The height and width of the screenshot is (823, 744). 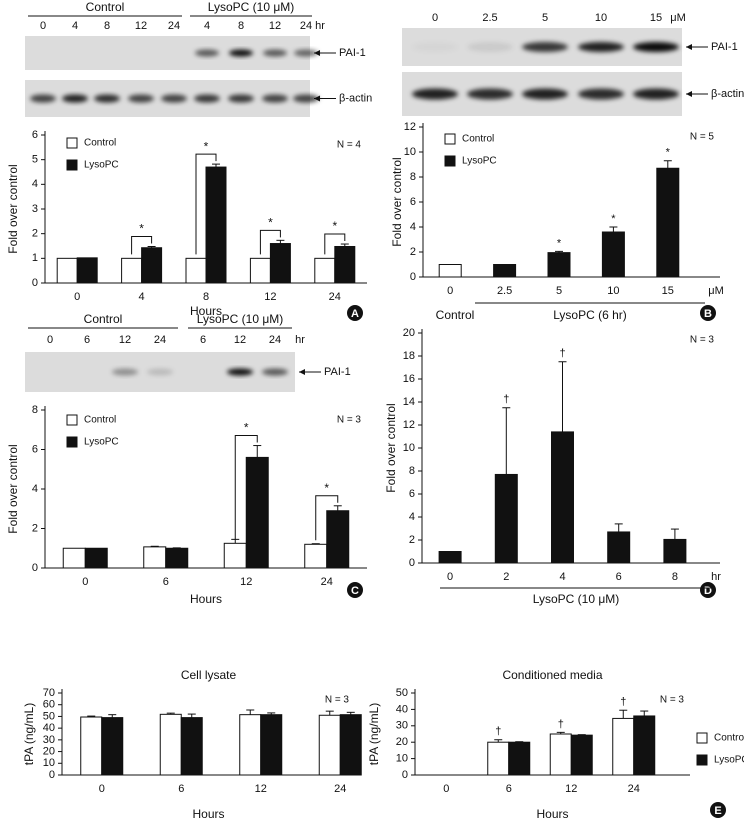 What do you see at coordinates (708, 591) in the screenshot?
I see `panel-letter: D` at bounding box center [708, 591].